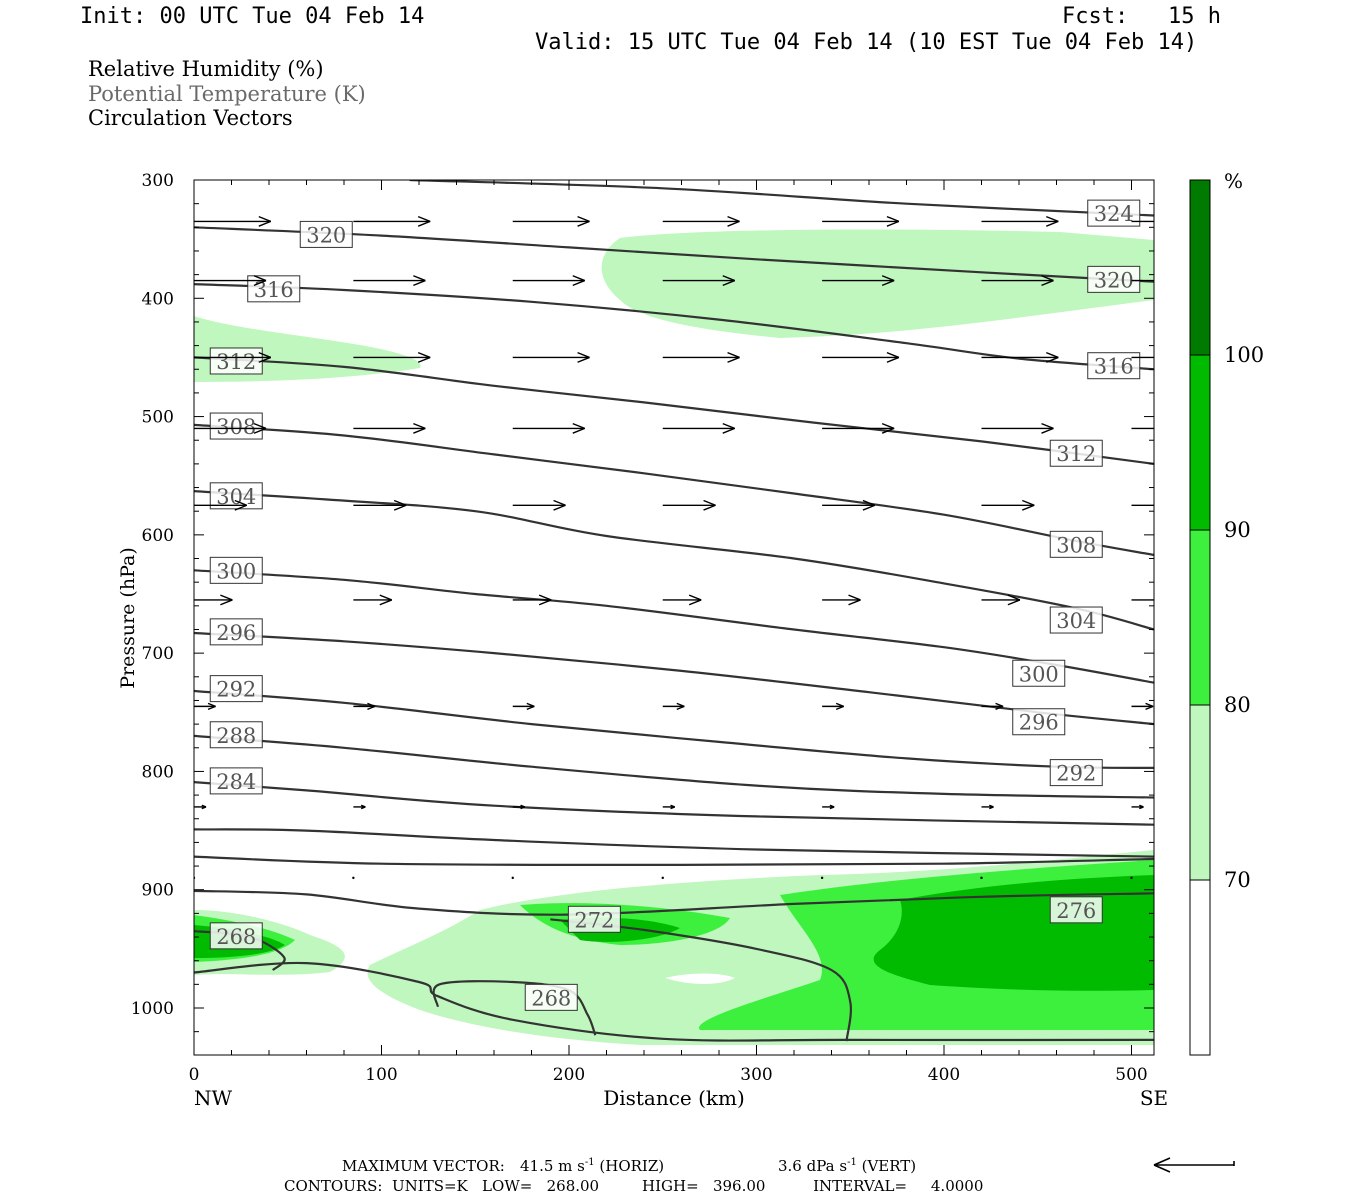  I want to click on colorbar-label-90: 90, so click(1237, 530).